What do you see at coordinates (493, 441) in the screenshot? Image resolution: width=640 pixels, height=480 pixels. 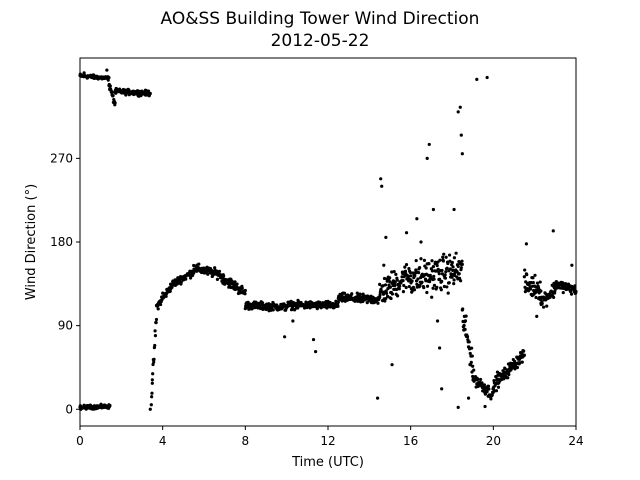 I see `x-tick-label: 20` at bounding box center [493, 441].